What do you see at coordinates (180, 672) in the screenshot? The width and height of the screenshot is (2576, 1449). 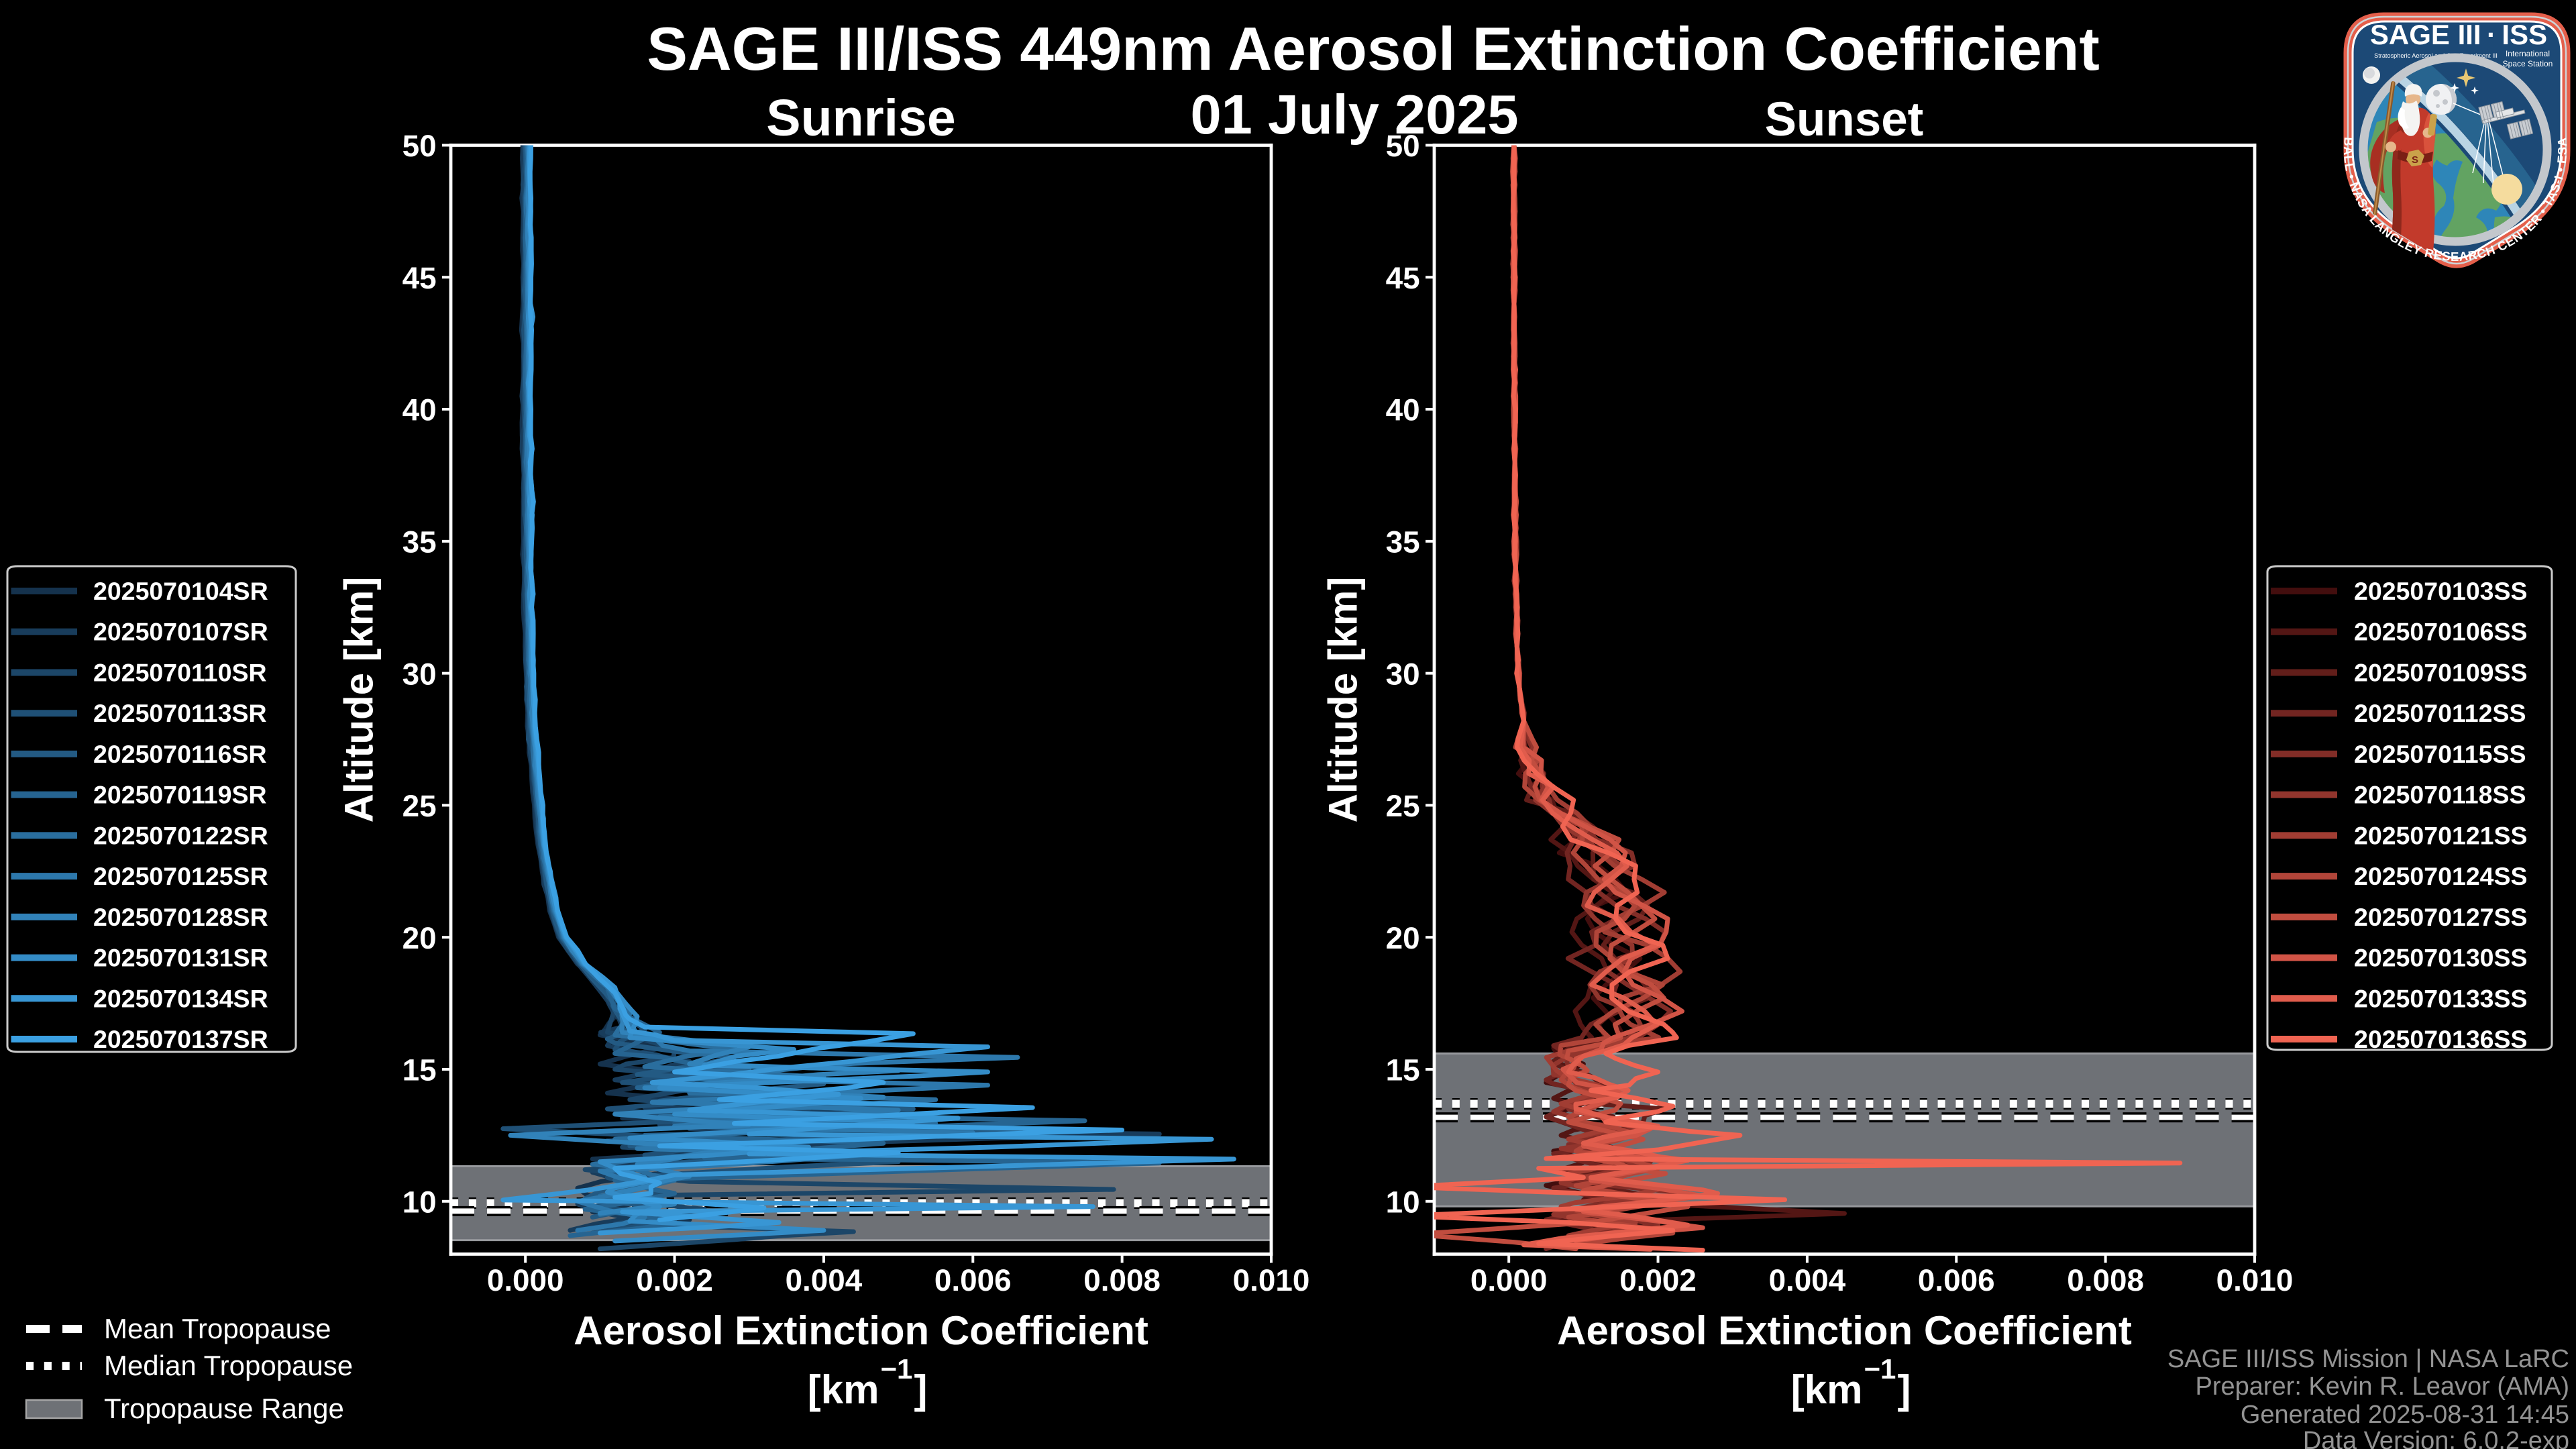 I see `svg-text: 2025070110SR` at bounding box center [180, 672].